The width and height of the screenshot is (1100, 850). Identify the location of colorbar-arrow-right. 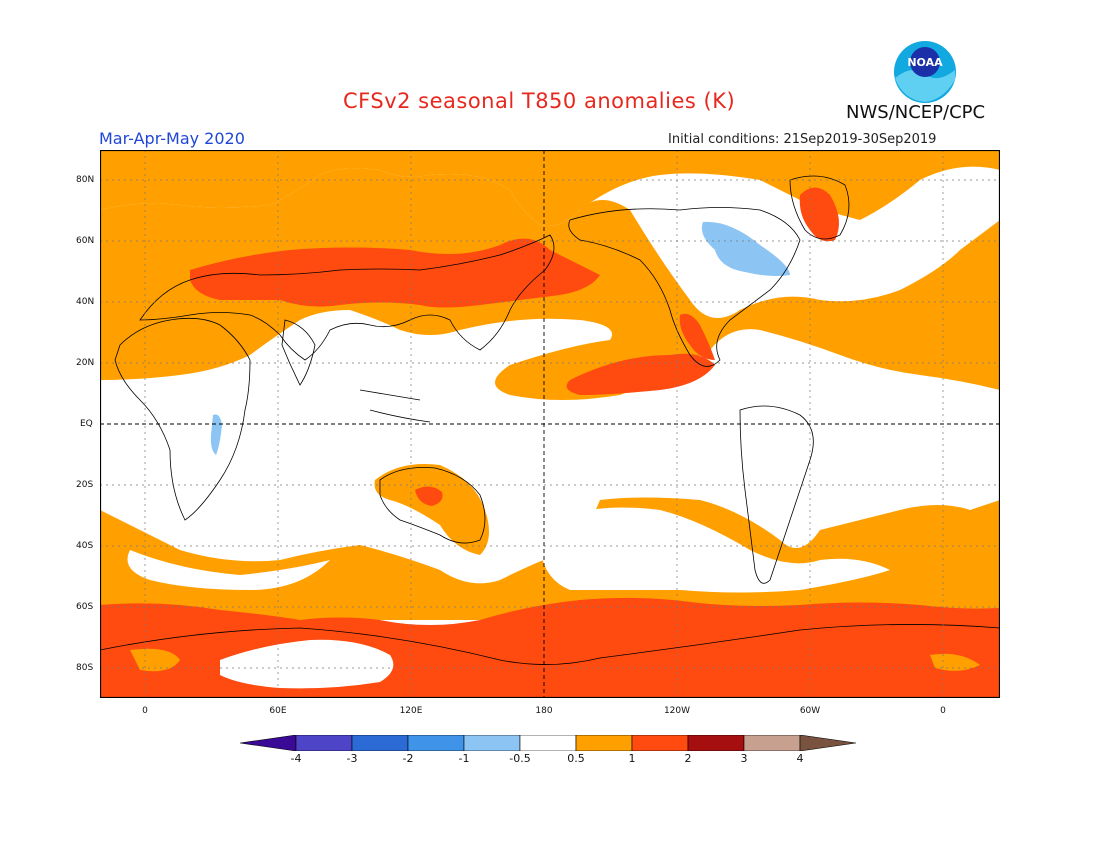
(828, 743).